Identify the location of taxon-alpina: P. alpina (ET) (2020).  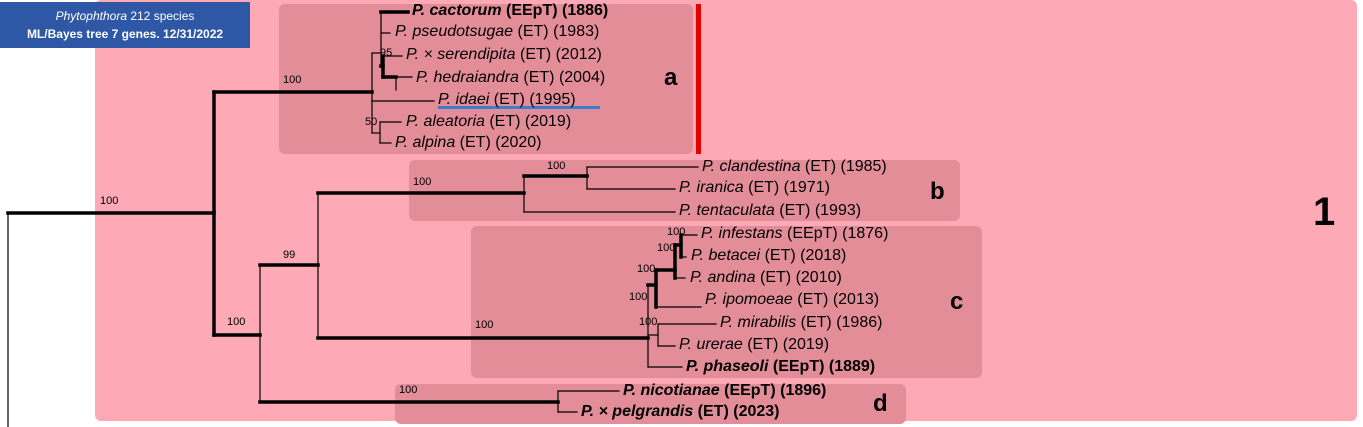
(468, 143).